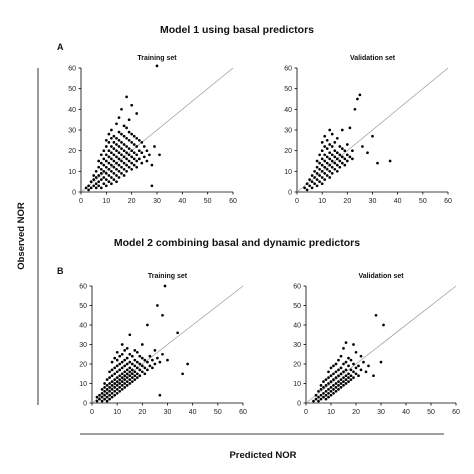 This screenshot has width=474, height=474. What do you see at coordinates (288, 110) in the screenshot?
I see `chart-1-y-tick-label: 40` at bounding box center [288, 110].